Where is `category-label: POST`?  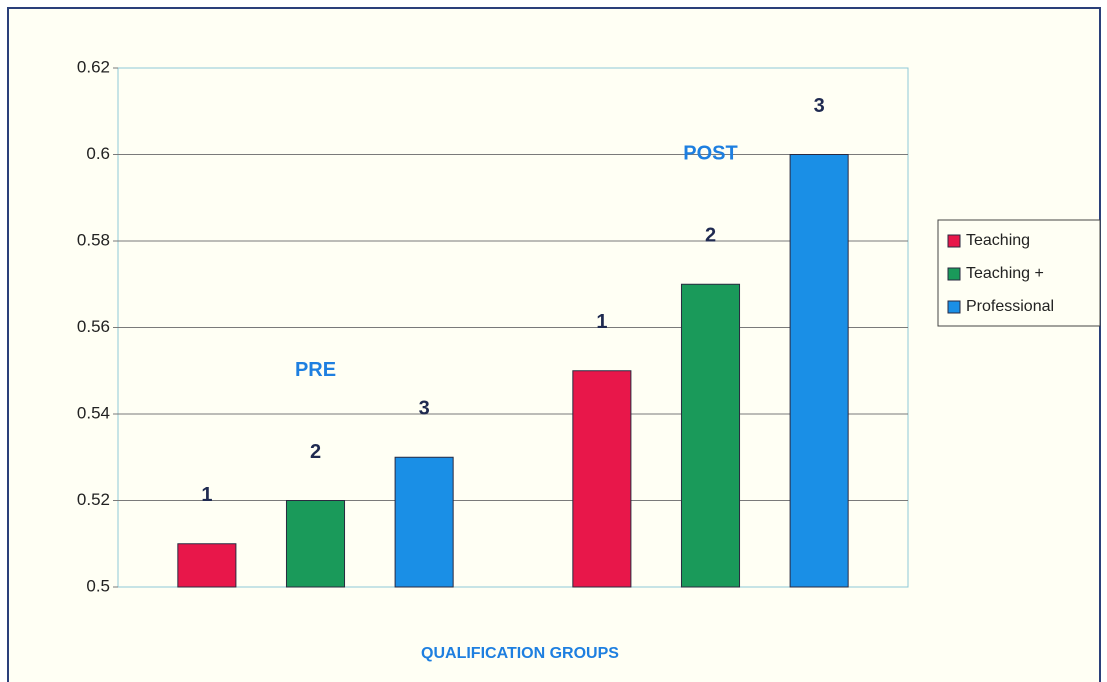 category-label: POST is located at coordinates (710, 154).